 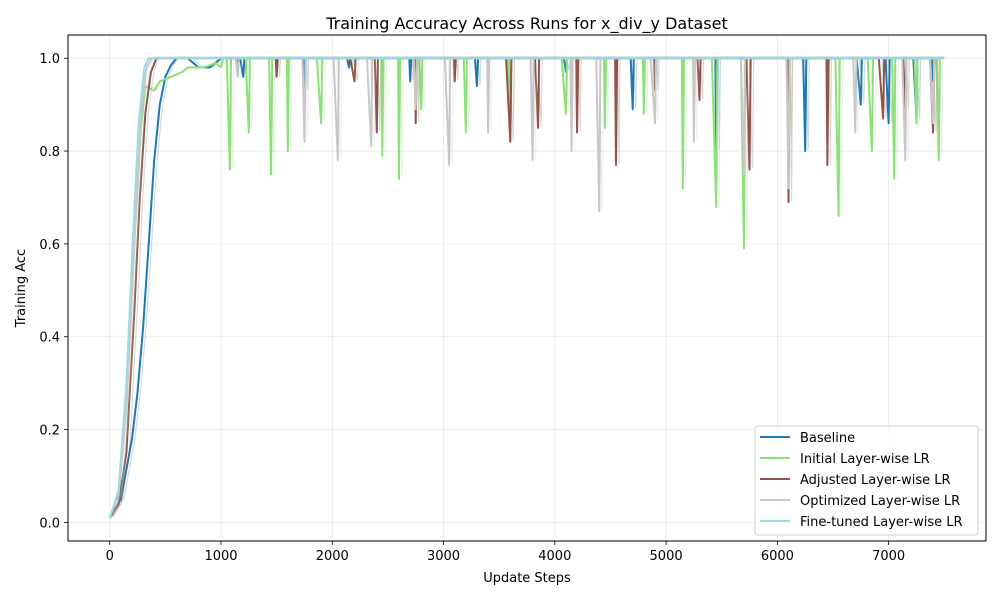 I want to click on x-tick-label: 1000, so click(x=220, y=556).